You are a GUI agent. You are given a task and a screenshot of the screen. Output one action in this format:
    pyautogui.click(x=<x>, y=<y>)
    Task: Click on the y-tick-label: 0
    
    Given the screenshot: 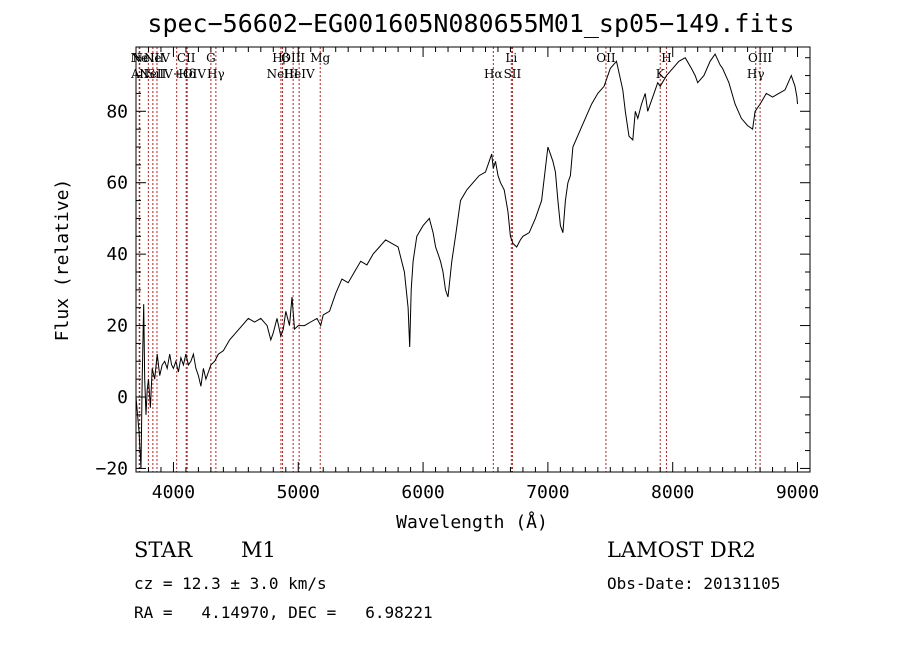 What is the action you would take?
    pyautogui.click(x=122, y=397)
    